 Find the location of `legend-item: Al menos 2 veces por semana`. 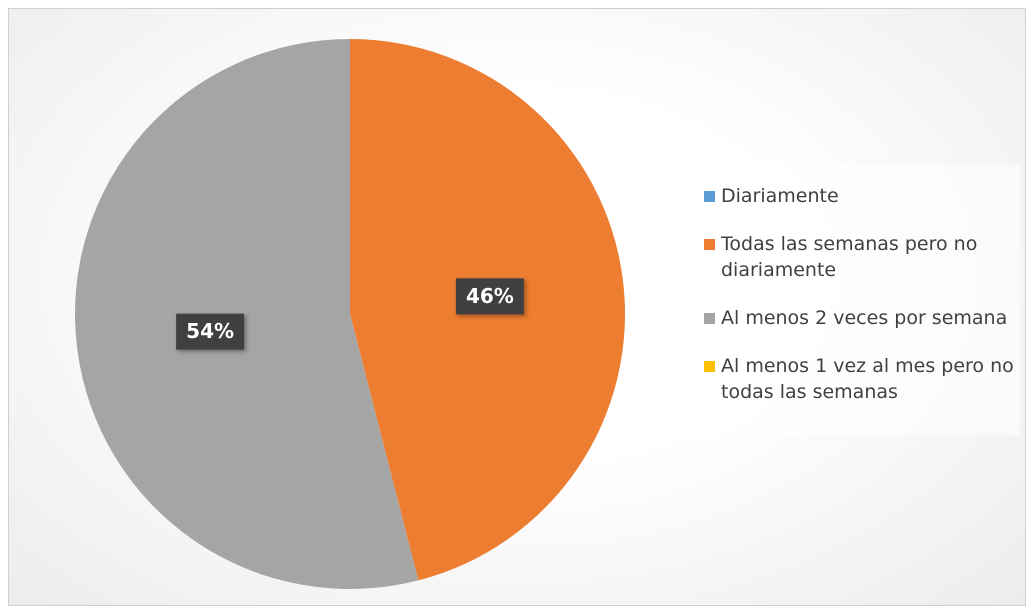

legend-item: Al menos 2 veces por semana is located at coordinates (862, 318).